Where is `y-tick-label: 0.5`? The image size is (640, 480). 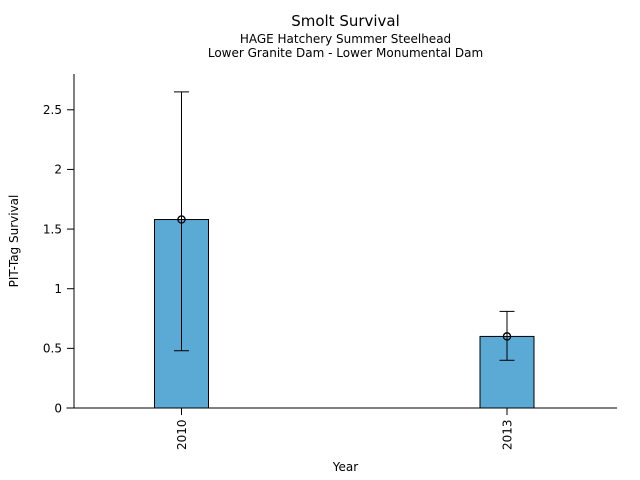
y-tick-label: 0.5 is located at coordinates (52, 349).